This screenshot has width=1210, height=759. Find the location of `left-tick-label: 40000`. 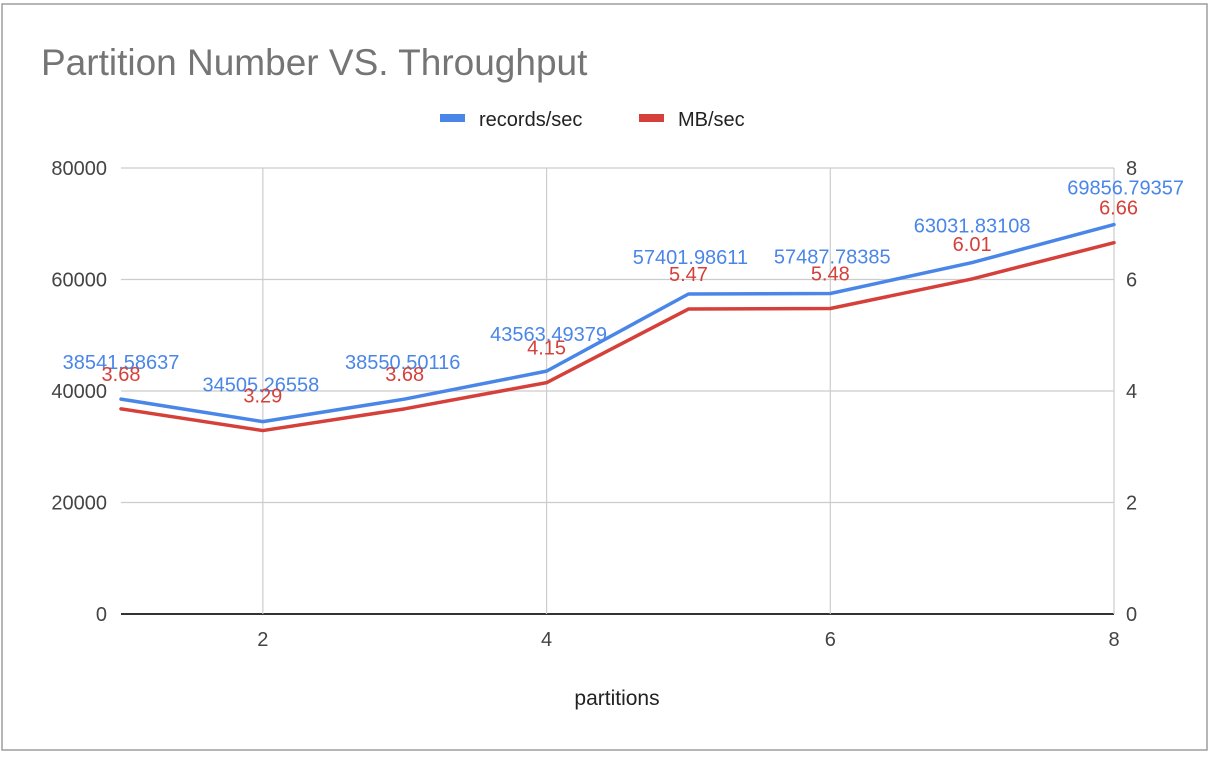

left-tick-label: 40000 is located at coordinates (79, 392).